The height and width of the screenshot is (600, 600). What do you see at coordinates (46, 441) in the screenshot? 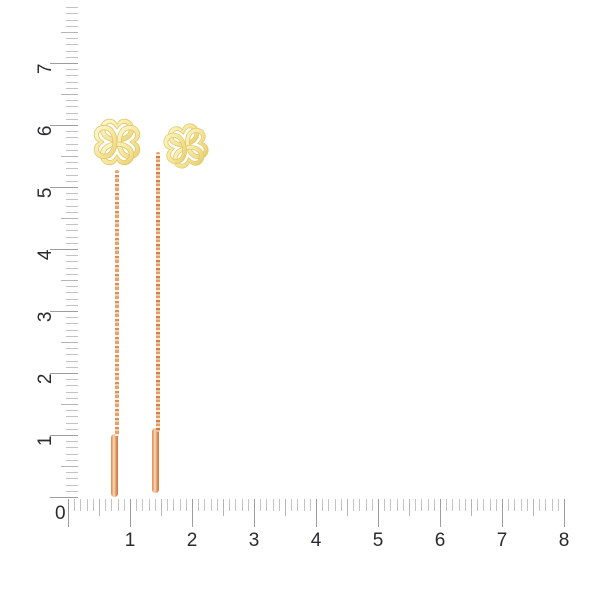
I see `vertical-ruler-label-1: 1` at bounding box center [46, 441].